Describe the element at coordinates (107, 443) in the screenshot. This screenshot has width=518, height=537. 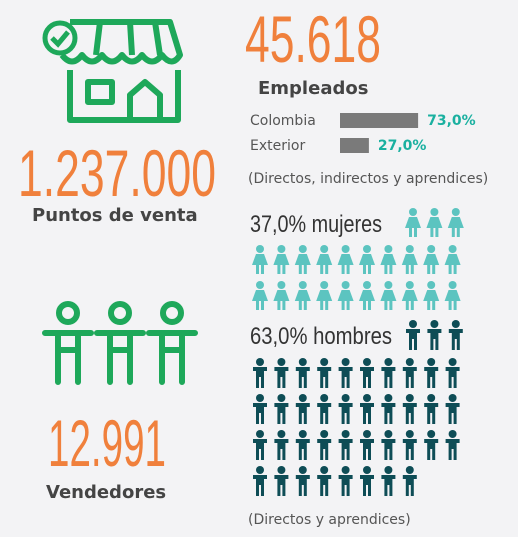
I see `sellers-total: 12.991` at that location.